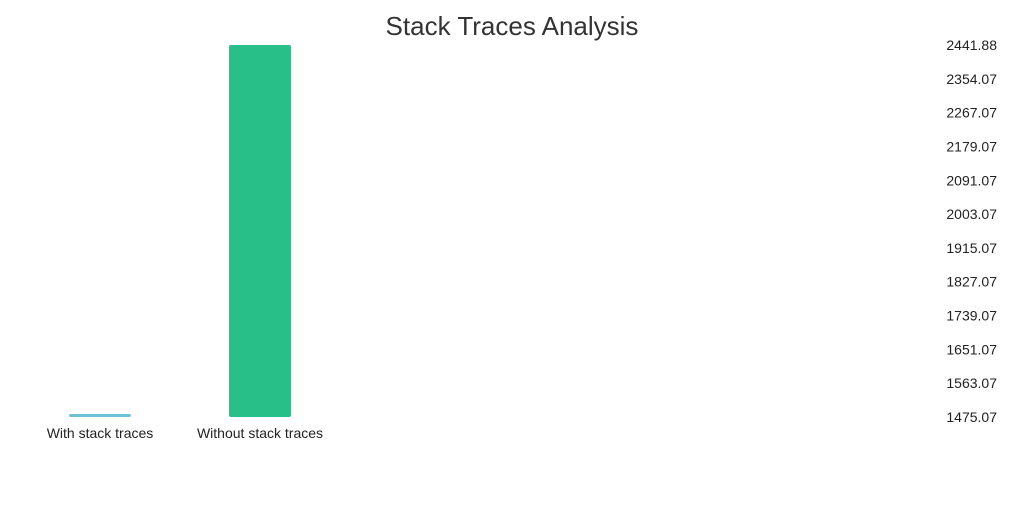 This screenshot has width=1024, height=512. I want to click on category-label: With stack traces, so click(100, 433).